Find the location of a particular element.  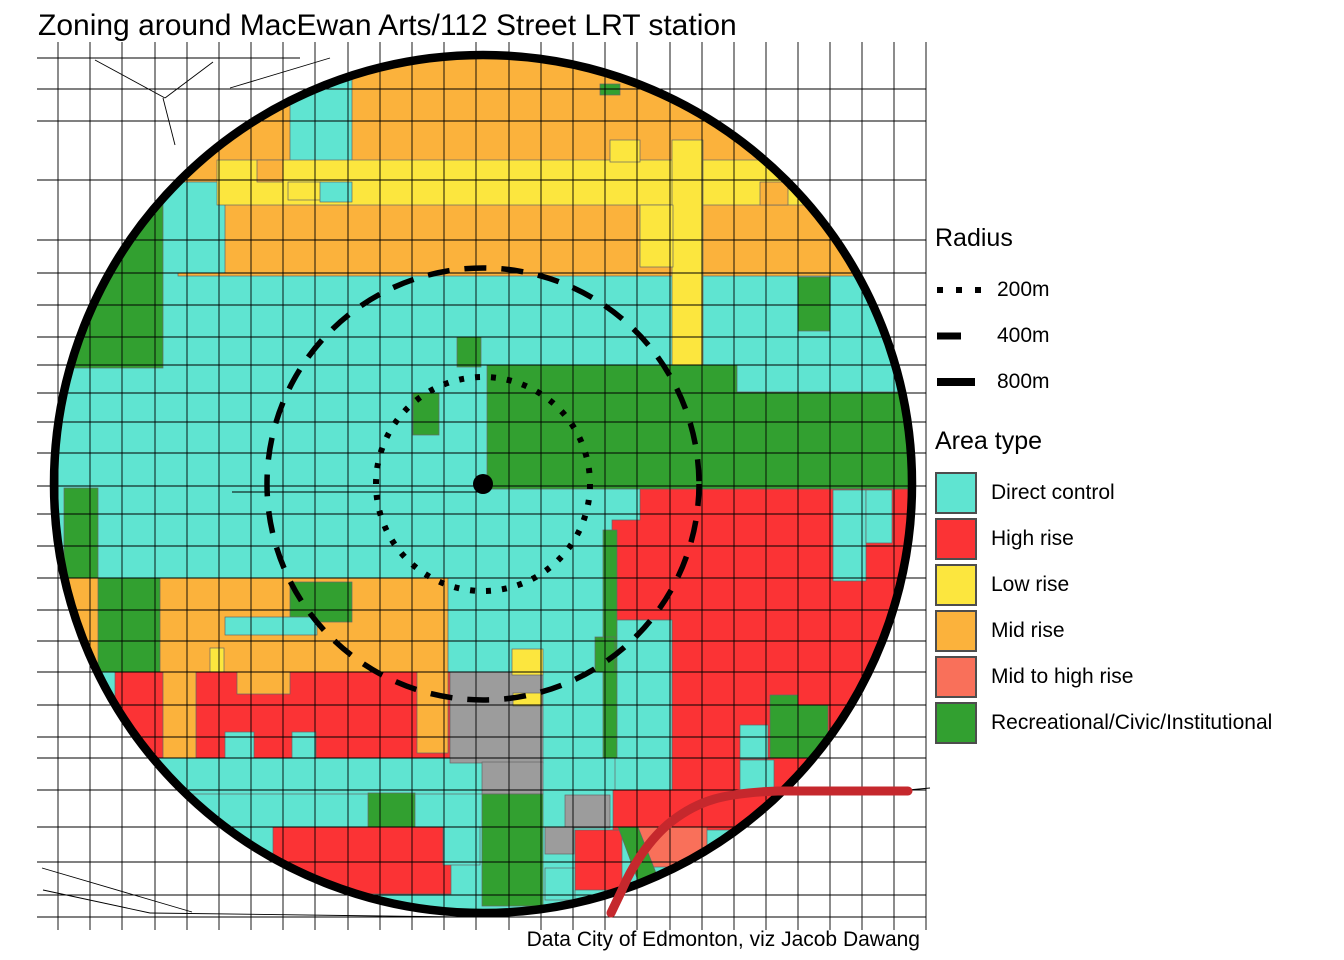

radius-legend-title: Radius is located at coordinates (974, 238).